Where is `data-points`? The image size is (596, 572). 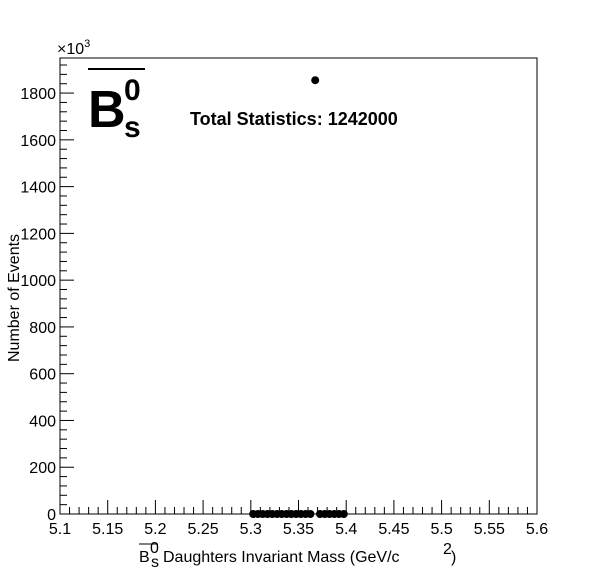
data-points is located at coordinates (298, 297).